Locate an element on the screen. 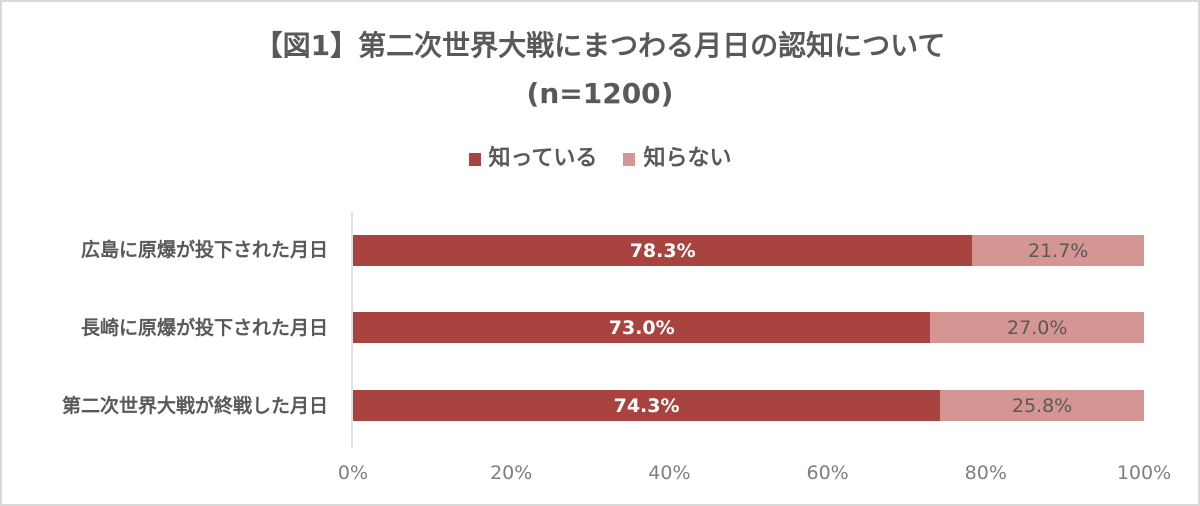 This screenshot has width=1200, height=506. data-label: 21.7% is located at coordinates (1058, 250).